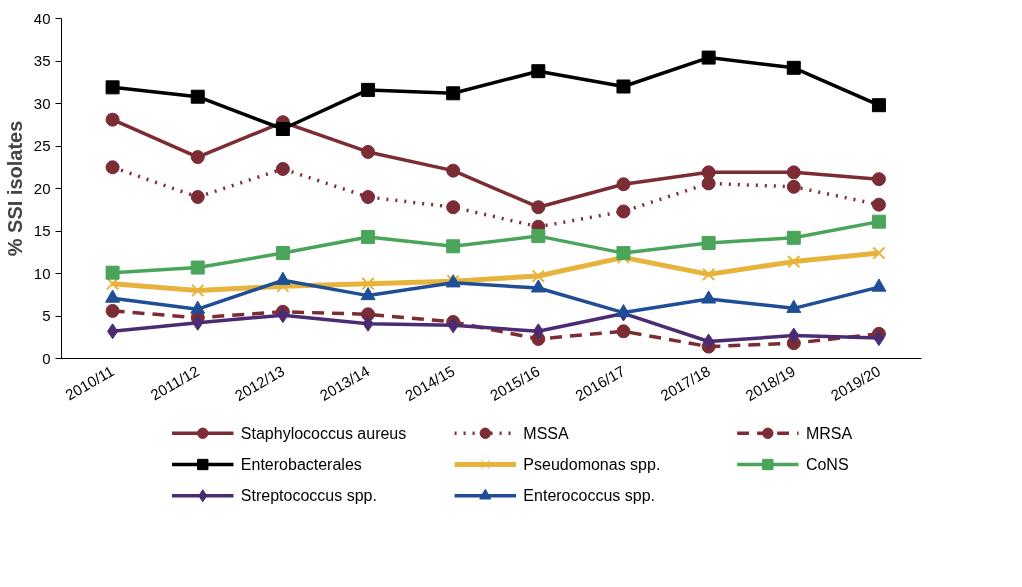 The width and height of the screenshot is (1022, 587). Describe the element at coordinates (42, 273) in the screenshot. I see `y-tick-label: 10` at that location.